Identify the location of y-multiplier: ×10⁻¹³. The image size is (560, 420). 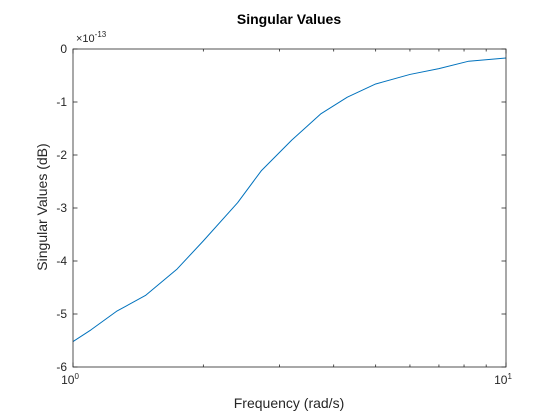
(91, 37).